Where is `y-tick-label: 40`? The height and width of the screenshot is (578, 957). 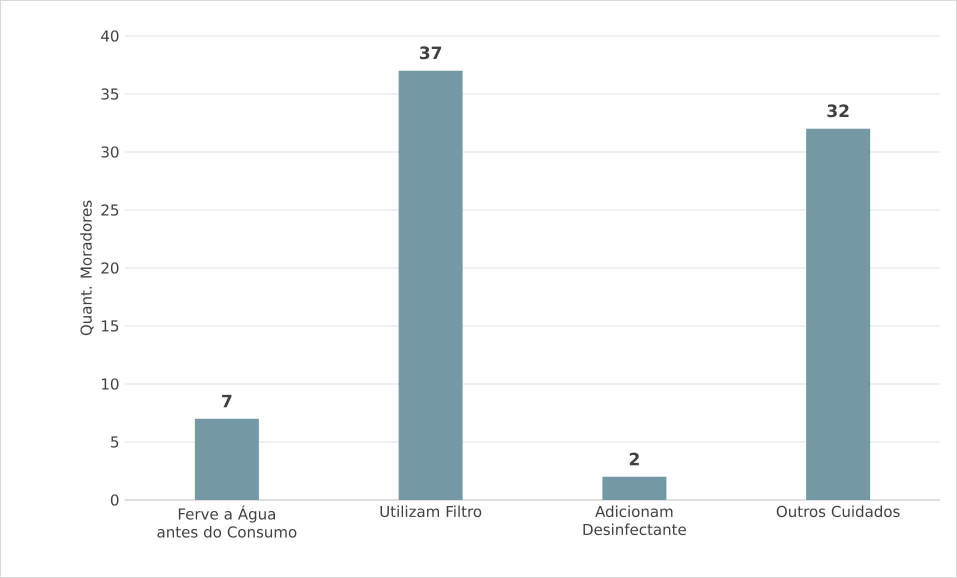
y-tick-label: 40 is located at coordinates (109, 36).